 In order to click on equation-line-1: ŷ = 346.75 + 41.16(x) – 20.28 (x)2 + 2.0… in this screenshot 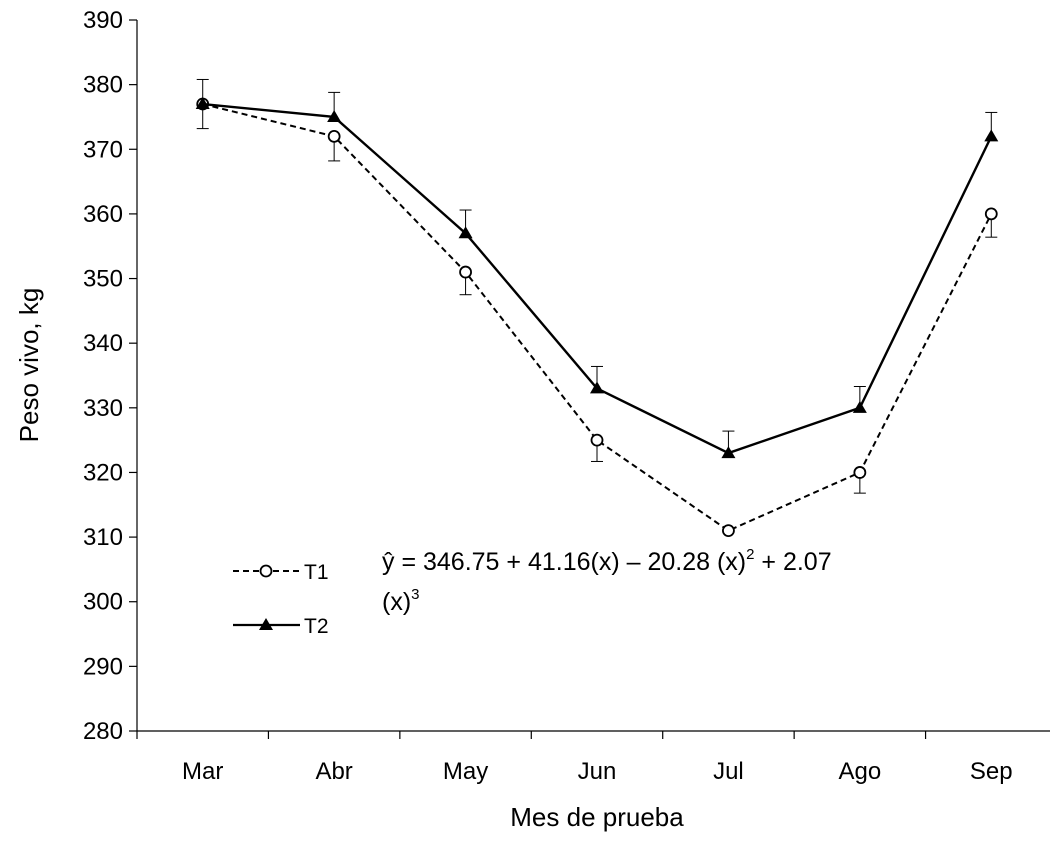, I will do `click(607, 561)`.